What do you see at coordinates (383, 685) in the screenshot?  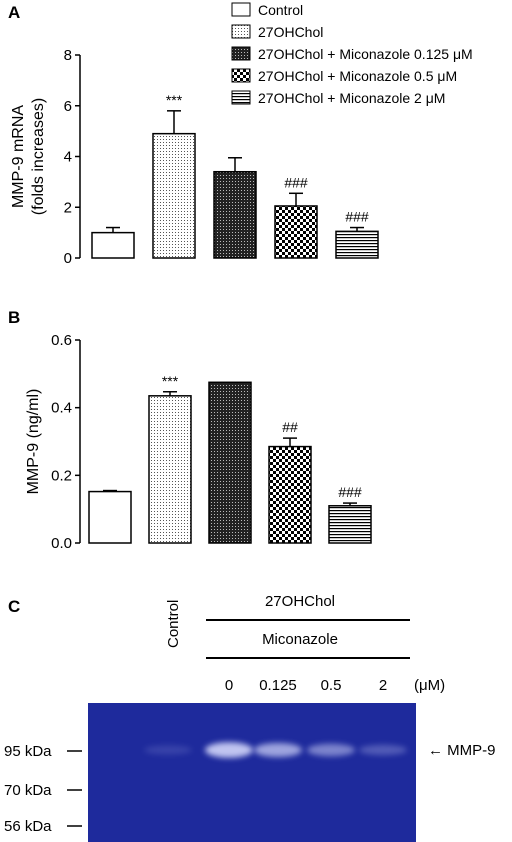 I see `gel-concentration: 2` at bounding box center [383, 685].